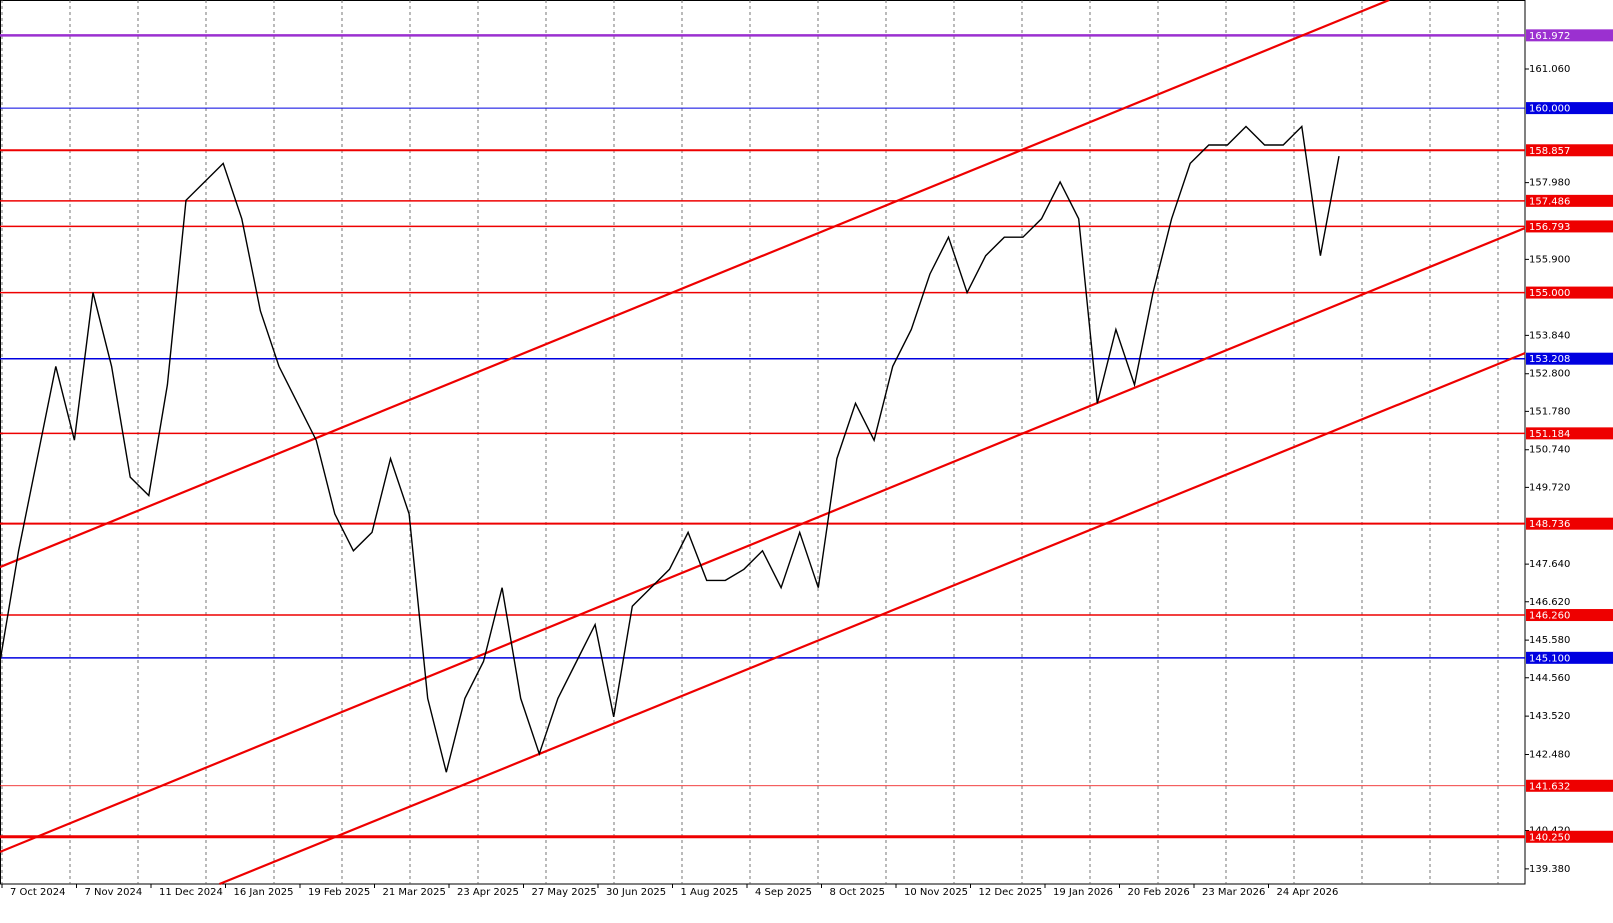 The height and width of the screenshot is (923, 1613). Describe the element at coordinates (1549, 602) in the screenshot. I see `y-tick-label: 146.620` at that location.